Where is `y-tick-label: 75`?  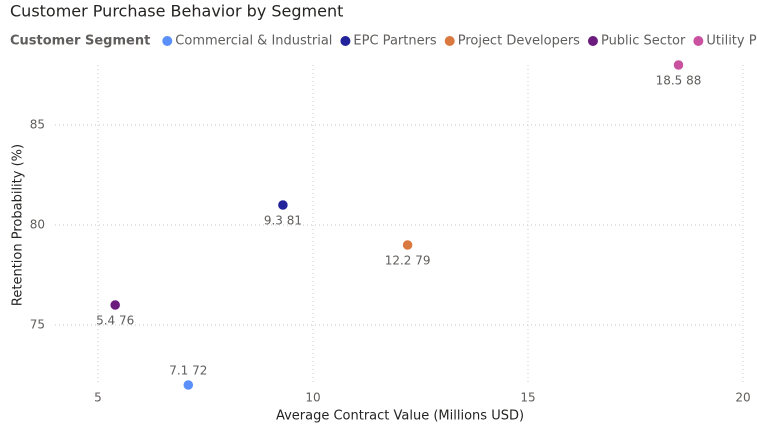 y-tick-label: 75 is located at coordinates (37, 325).